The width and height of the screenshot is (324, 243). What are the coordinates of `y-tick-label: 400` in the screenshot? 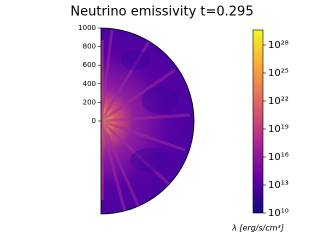 It's located at (89, 84).